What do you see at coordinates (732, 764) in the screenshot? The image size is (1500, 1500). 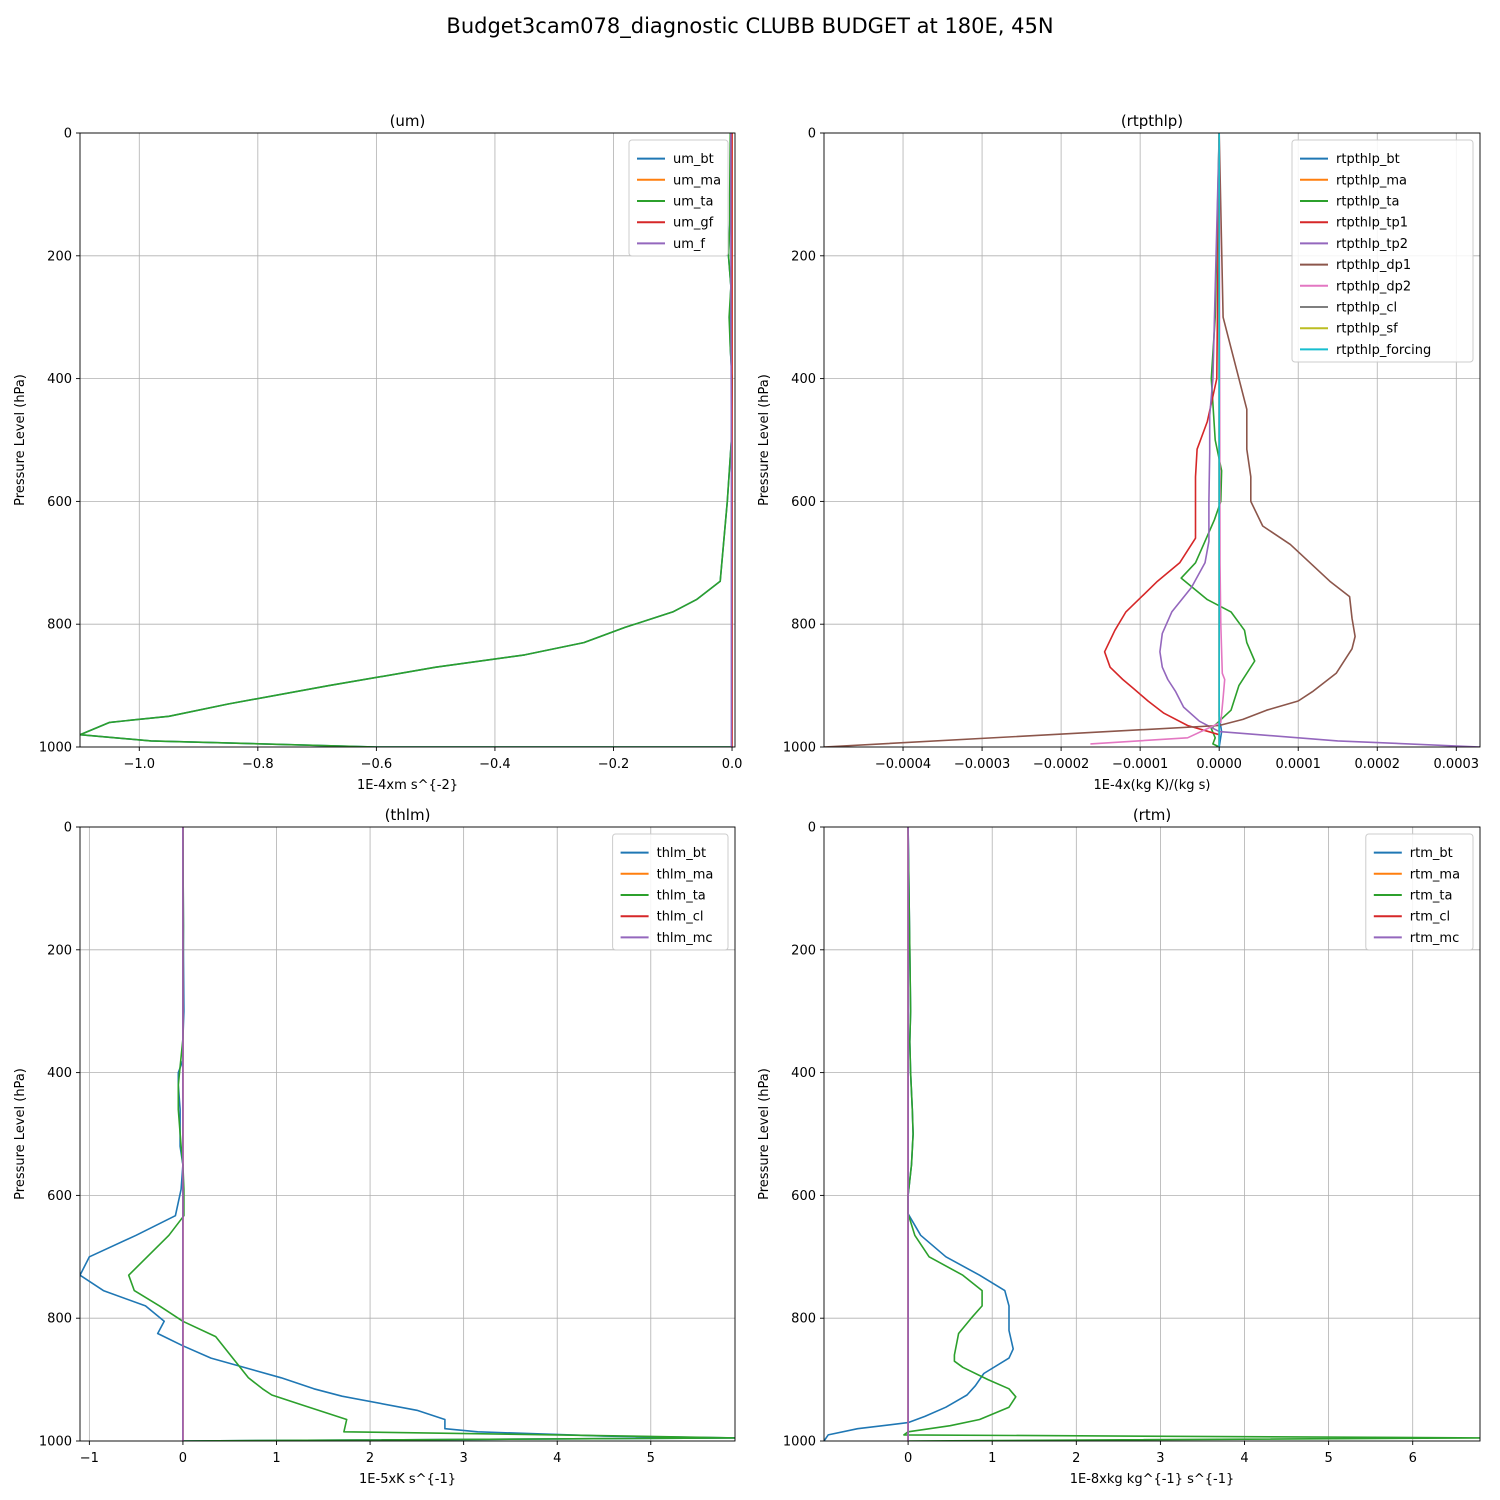 I see `x-tick-label: 0.0` at bounding box center [732, 764].